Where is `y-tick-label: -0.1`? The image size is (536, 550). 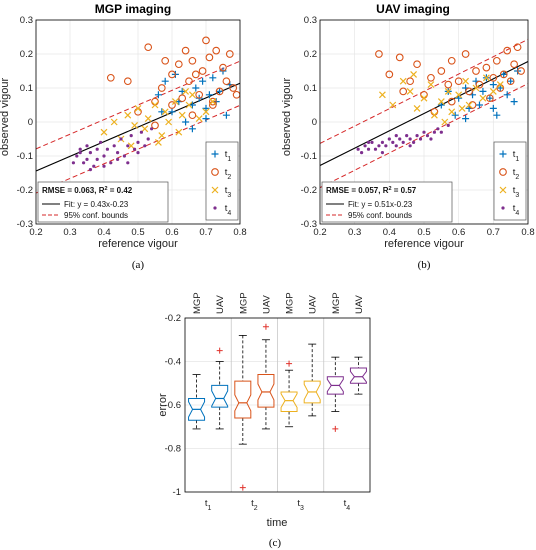 y-tick-label: -0.1 is located at coordinates (25, 156).